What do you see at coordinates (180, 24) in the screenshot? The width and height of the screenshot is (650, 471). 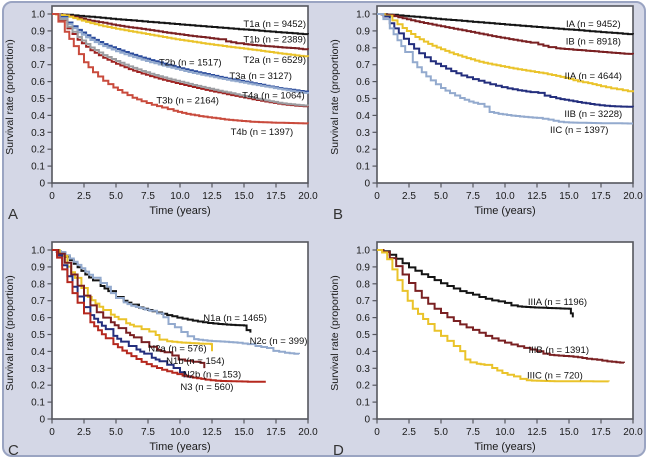 I see `series-T1a-curve` at bounding box center [180, 24].